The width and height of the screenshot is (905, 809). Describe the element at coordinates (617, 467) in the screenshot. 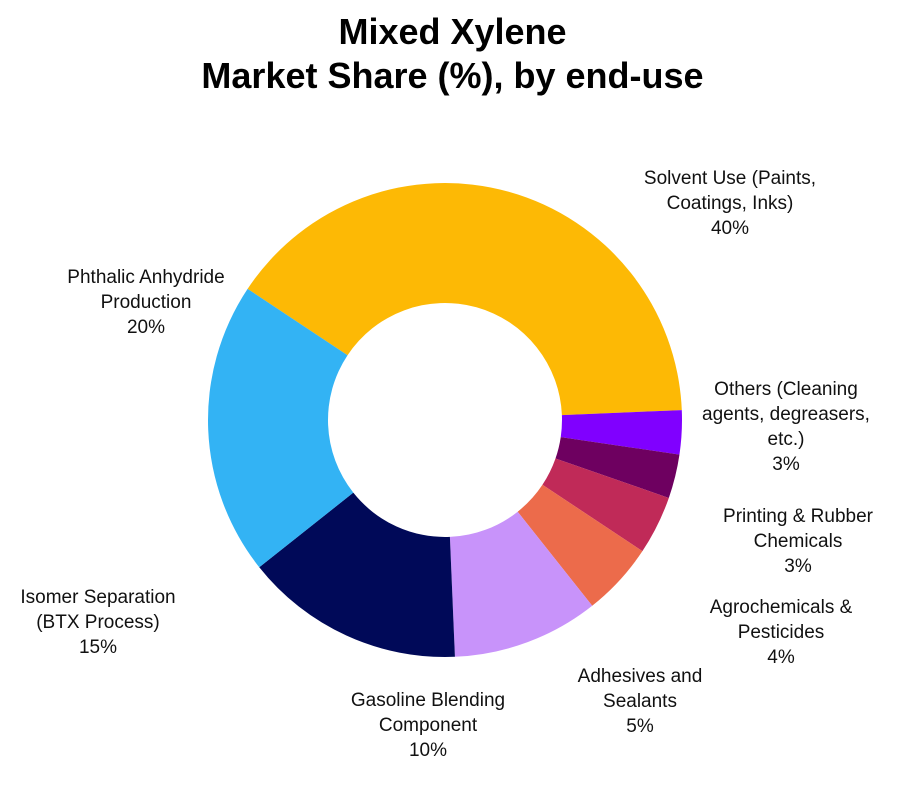

I see `slice-printing-rubber` at that location.